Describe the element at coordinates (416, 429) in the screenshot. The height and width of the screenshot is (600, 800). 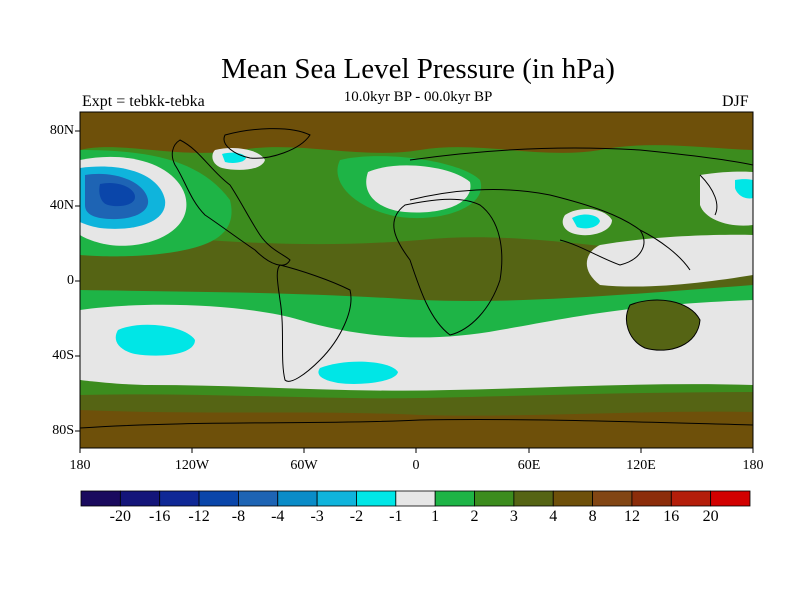
I see `field-antarctic-high` at that location.